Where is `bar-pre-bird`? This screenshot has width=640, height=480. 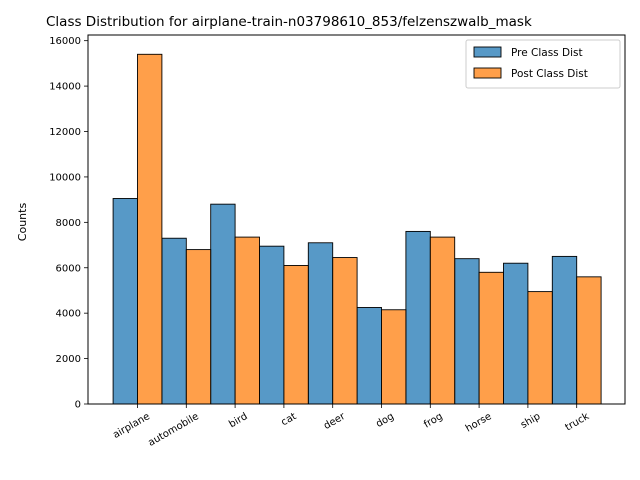 bar-pre-bird is located at coordinates (223, 304).